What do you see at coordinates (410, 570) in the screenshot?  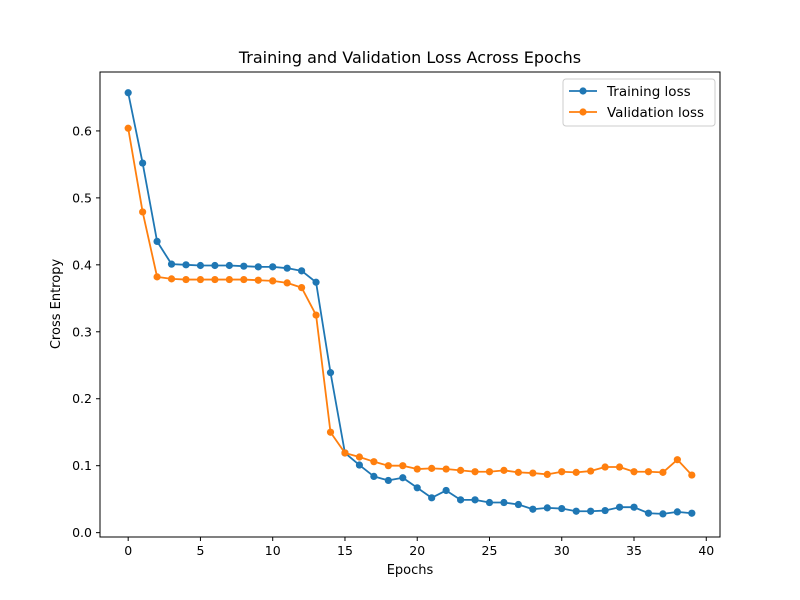 I see `x-axis-label: Epochs` at bounding box center [410, 570].